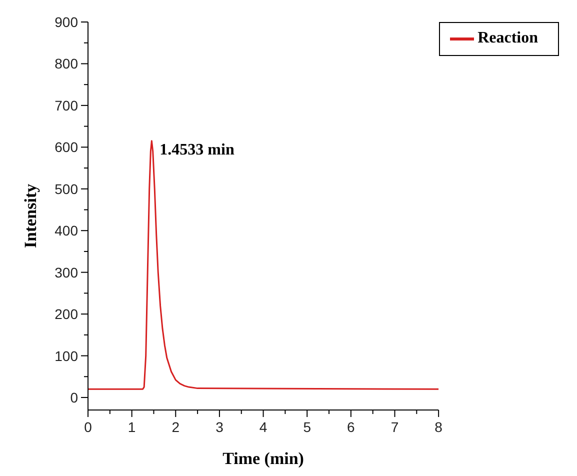  I want to click on y-tick-label: 400, so click(66, 230).